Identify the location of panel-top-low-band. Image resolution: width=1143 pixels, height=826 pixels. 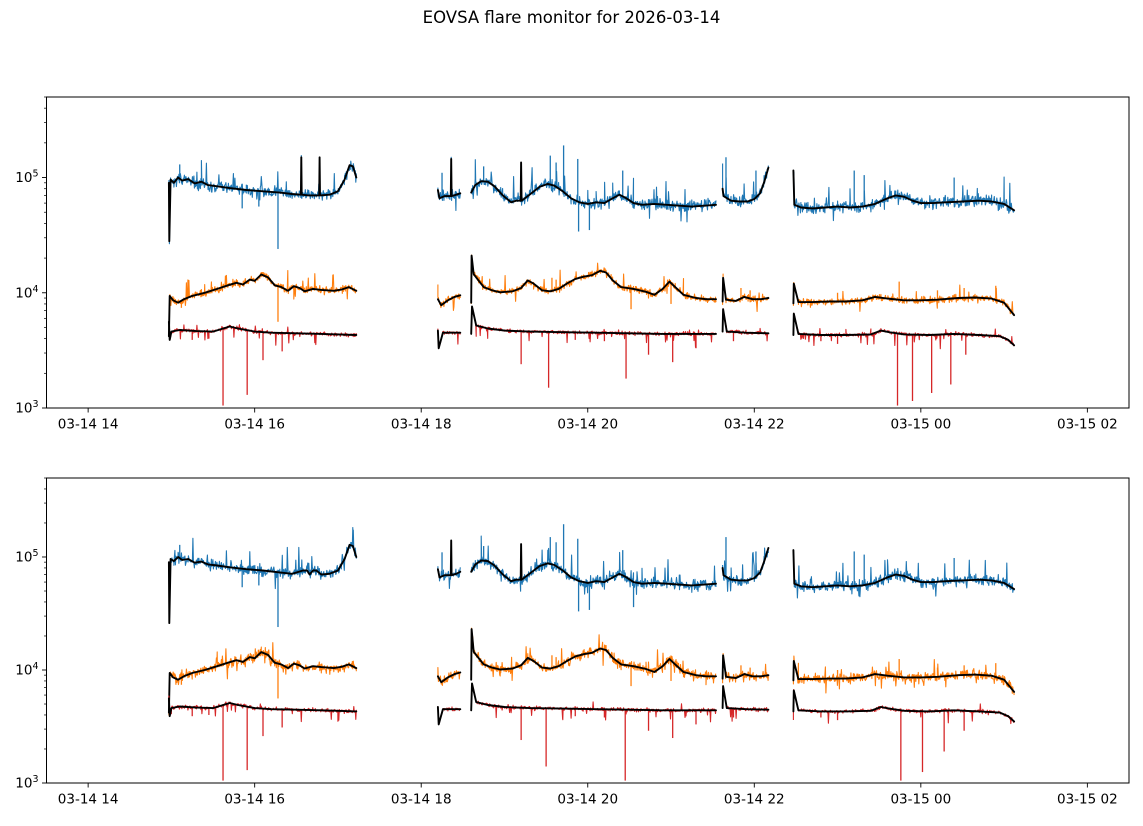
(591, 355).